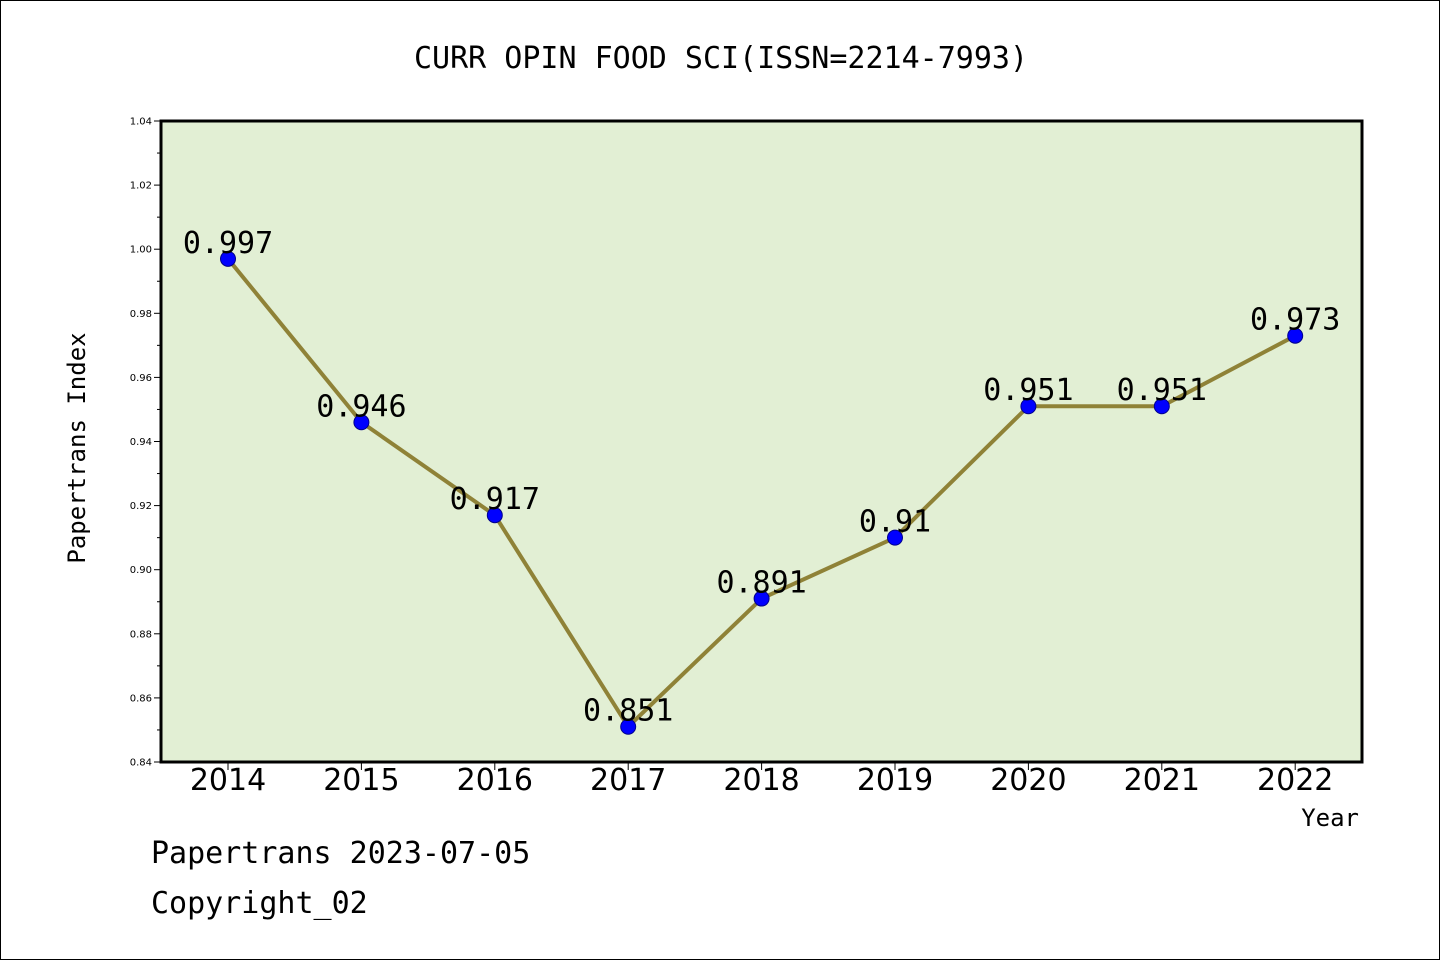 The height and width of the screenshot is (960, 1440). Describe the element at coordinates (628, 780) in the screenshot. I see `x-tick-label: 2017` at that location.